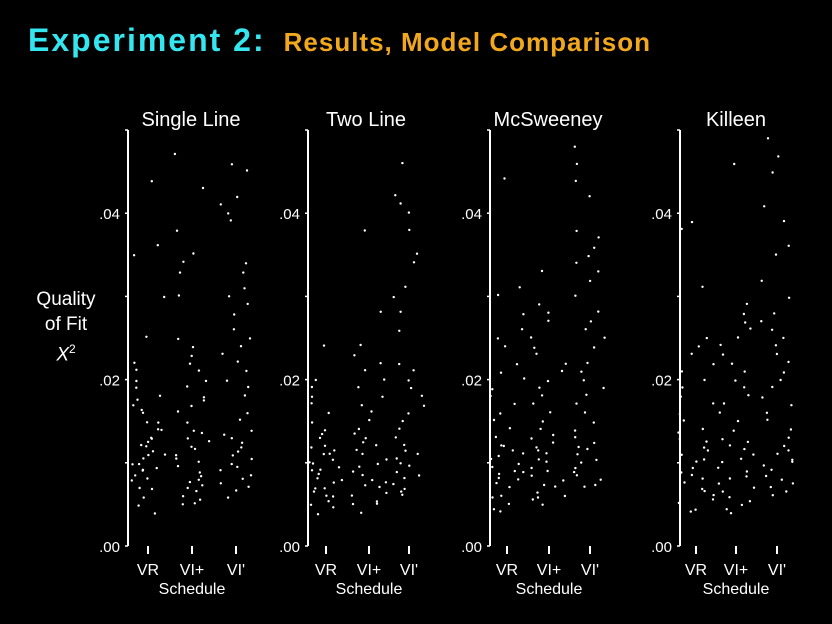 This screenshot has height=624, width=832. Describe the element at coordinates (590, 570) in the screenshot. I see `x-tick-label: VI'` at that location.